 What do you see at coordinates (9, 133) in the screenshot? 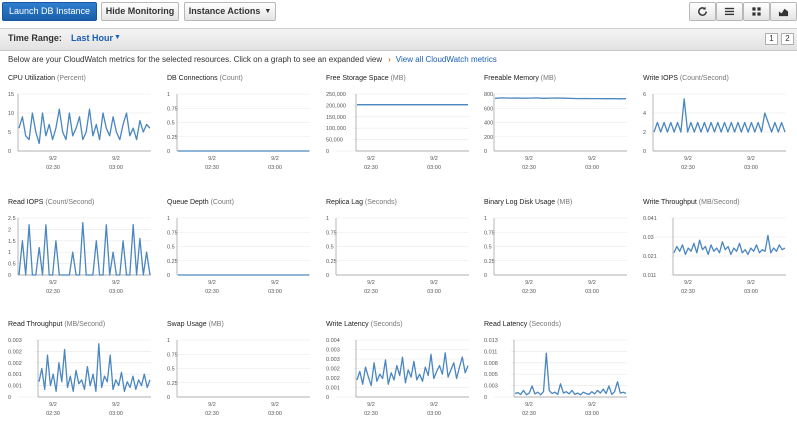
I see `y-tick-label: 5` at bounding box center [9, 133].